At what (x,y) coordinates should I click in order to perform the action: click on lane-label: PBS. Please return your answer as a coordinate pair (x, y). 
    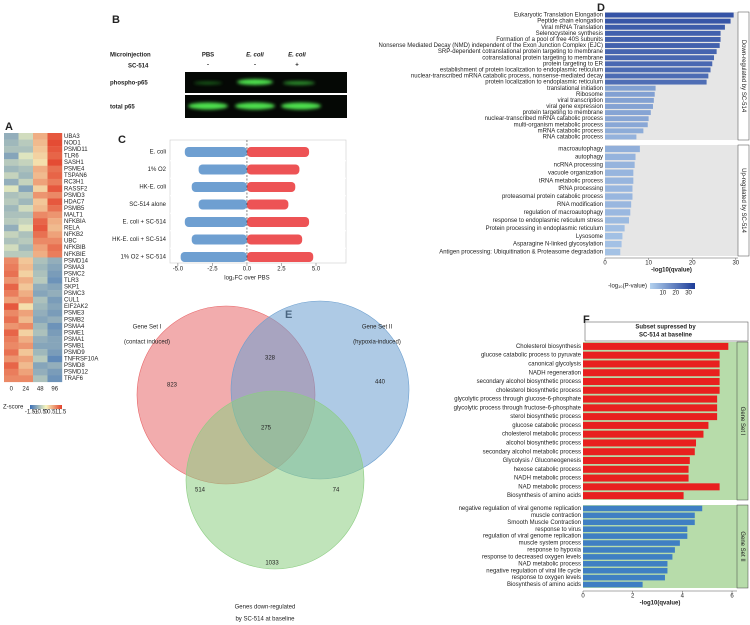
    Looking at the image, I should click on (208, 56).